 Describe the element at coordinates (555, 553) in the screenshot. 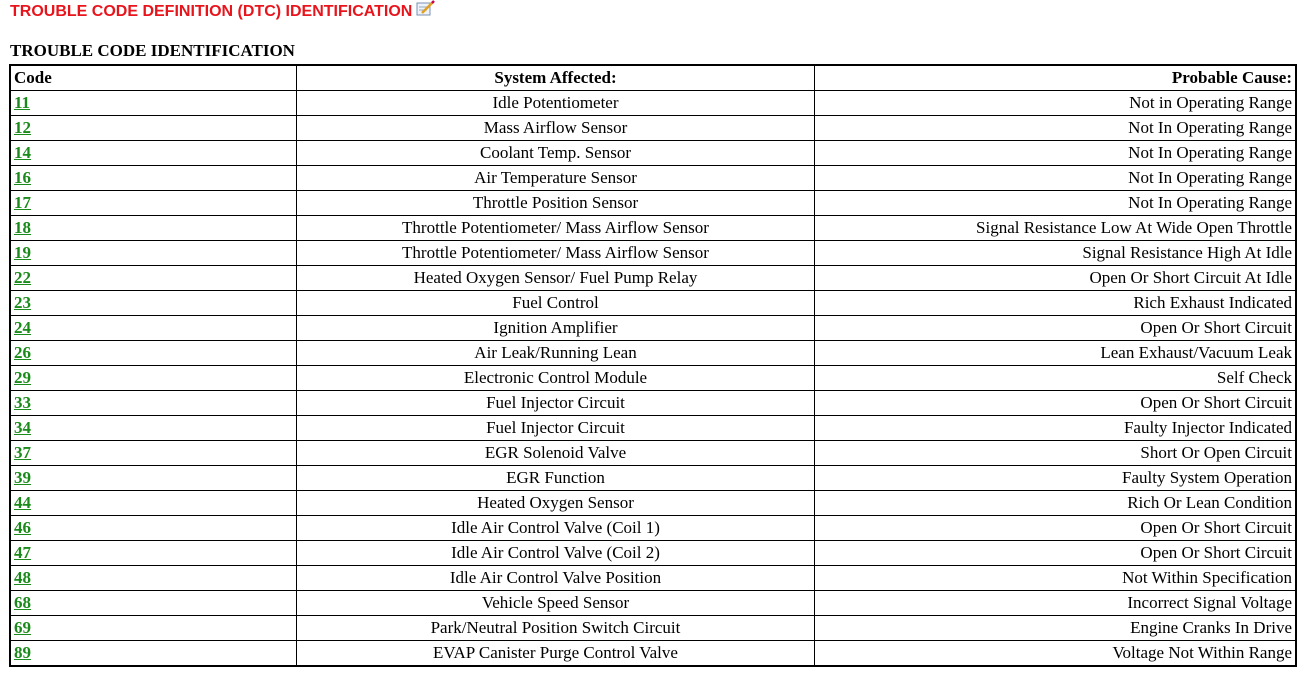

I see `system-cell: Idle Air Control Valve (Coil 2)` at that location.